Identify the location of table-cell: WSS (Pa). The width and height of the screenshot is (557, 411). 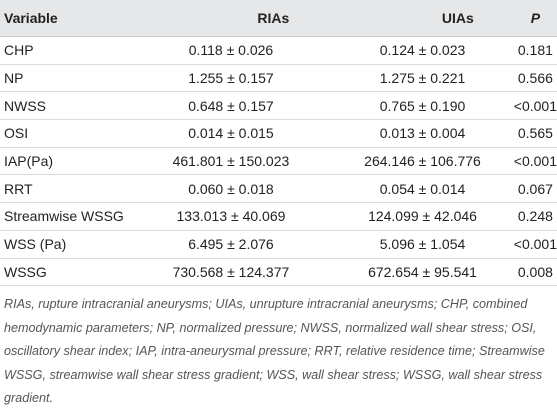
(65, 244).